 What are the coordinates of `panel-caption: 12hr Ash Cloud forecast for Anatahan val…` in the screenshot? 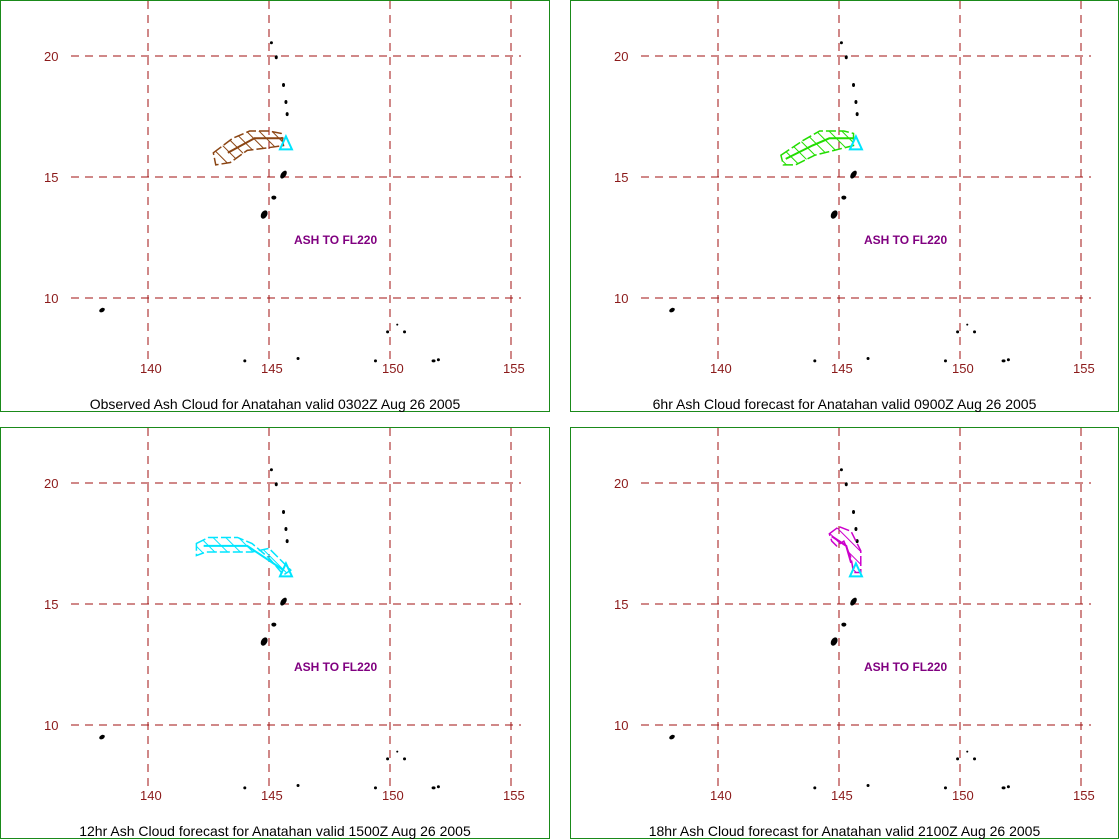 It's located at (275, 831).